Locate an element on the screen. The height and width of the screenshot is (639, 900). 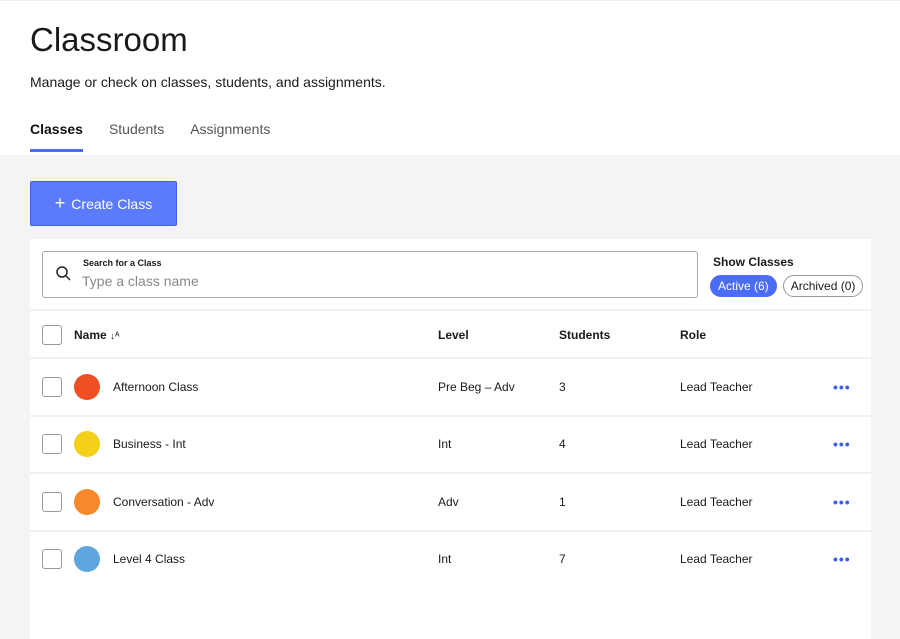
select-all-checkbox is located at coordinates (52, 335).